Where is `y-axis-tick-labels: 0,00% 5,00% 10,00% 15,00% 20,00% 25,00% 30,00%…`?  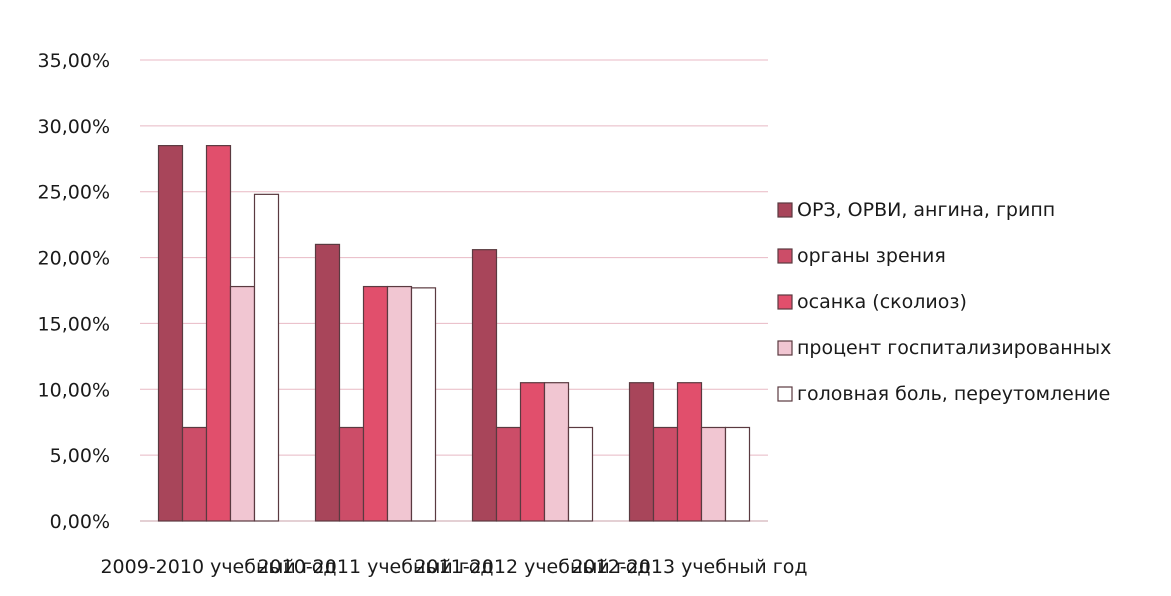
y-axis-tick-labels: 0,00% 5,00% 10,00% 15,00% 20,00% 25,00% 30,00%… is located at coordinates (74, 291).